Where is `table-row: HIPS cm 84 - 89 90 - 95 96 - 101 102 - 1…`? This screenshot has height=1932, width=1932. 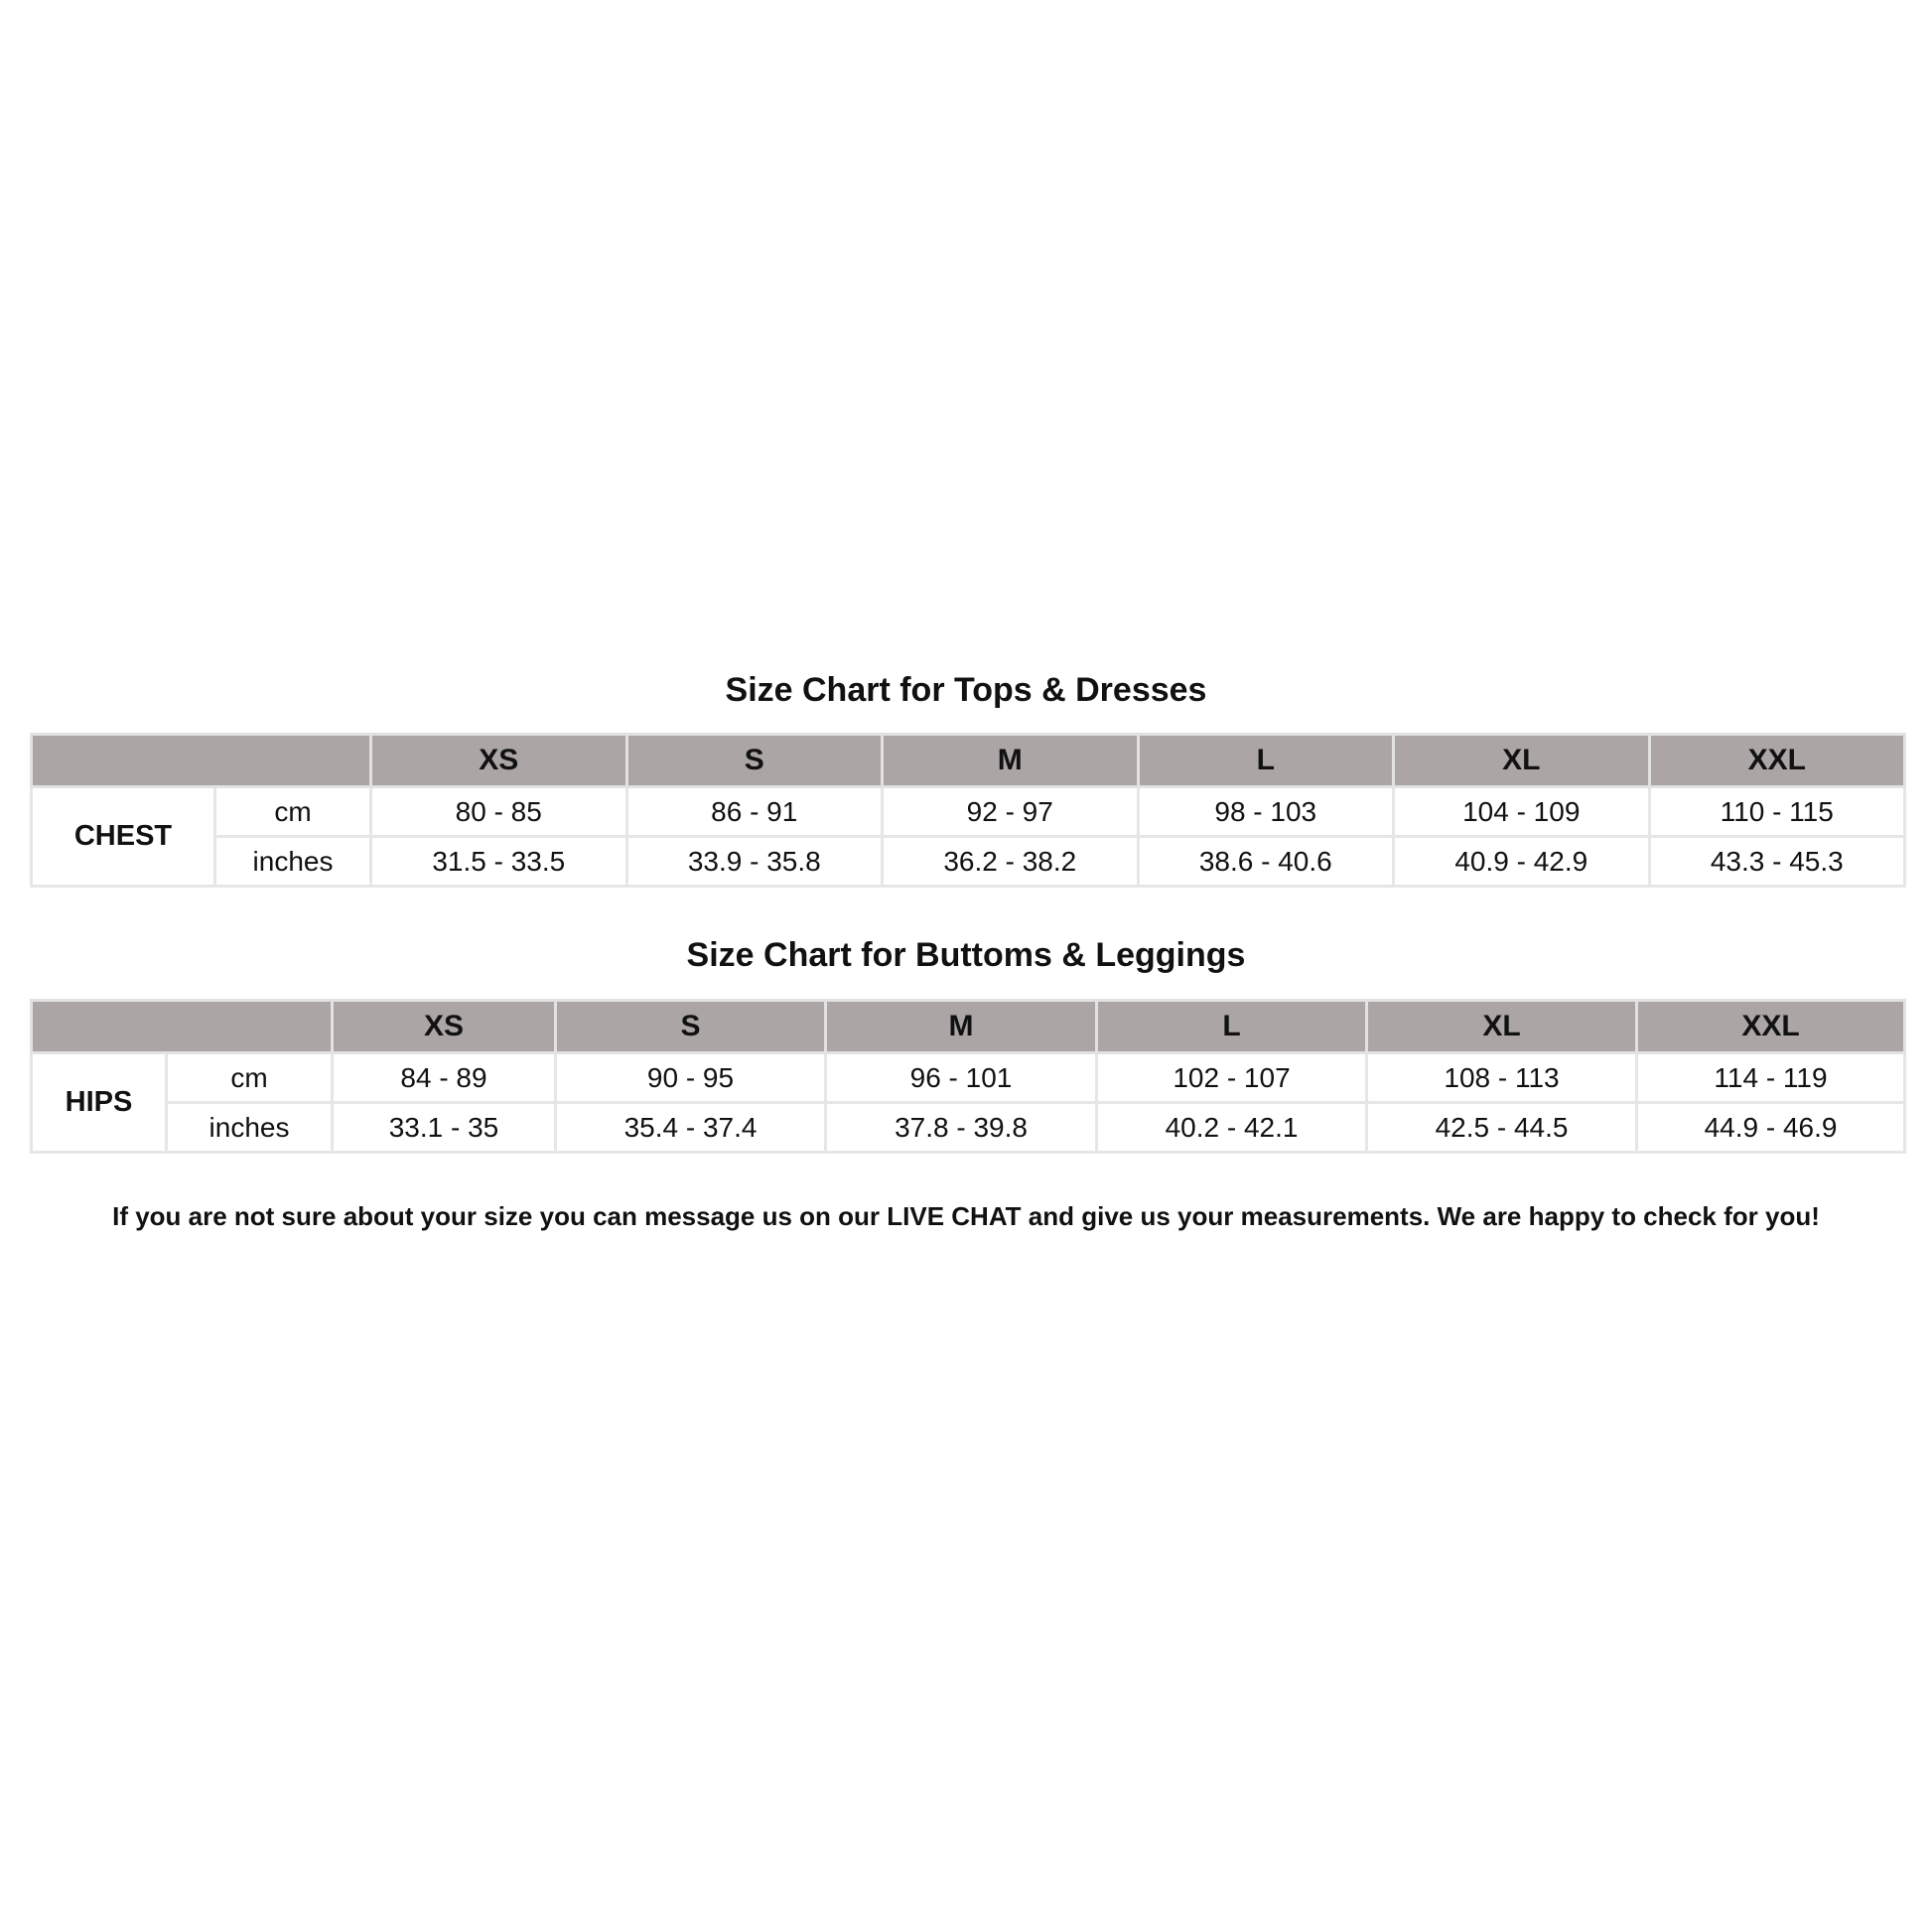 table-row: HIPS cm 84 - 89 90 - 95 96 - 101 102 - 1… is located at coordinates (968, 1103).